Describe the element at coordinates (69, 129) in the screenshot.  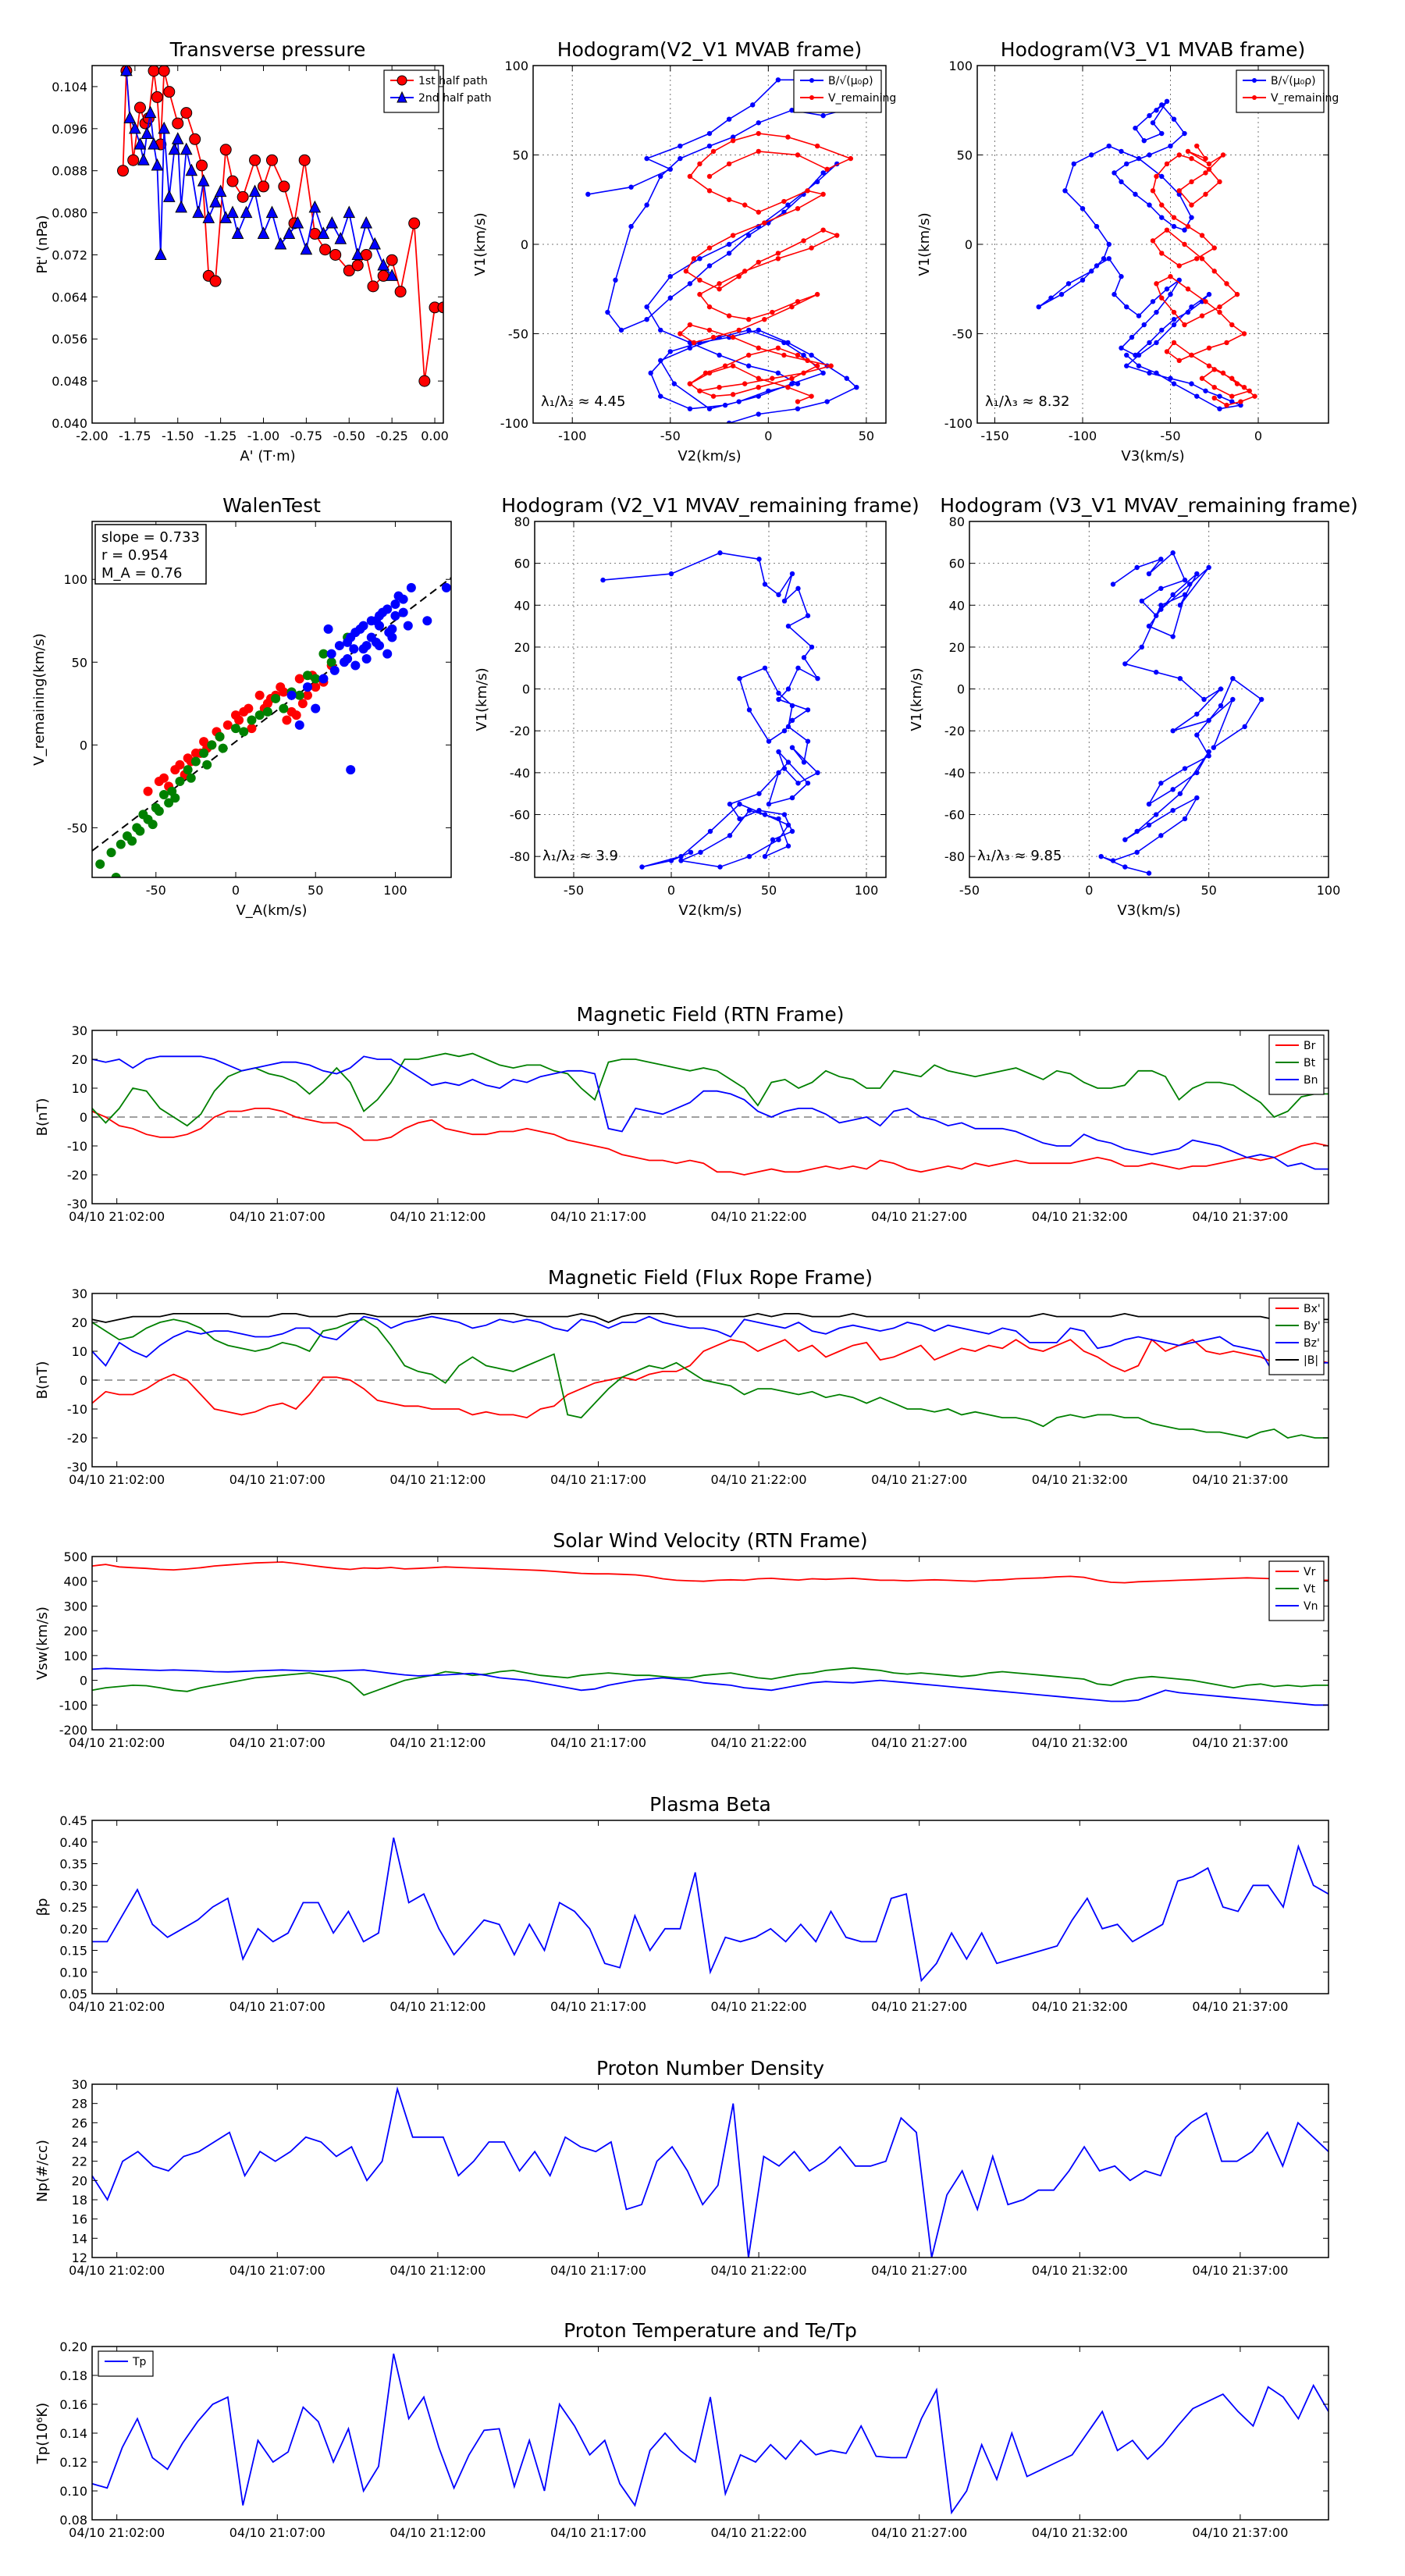
I see `y-tick-label: 0.096` at that location.